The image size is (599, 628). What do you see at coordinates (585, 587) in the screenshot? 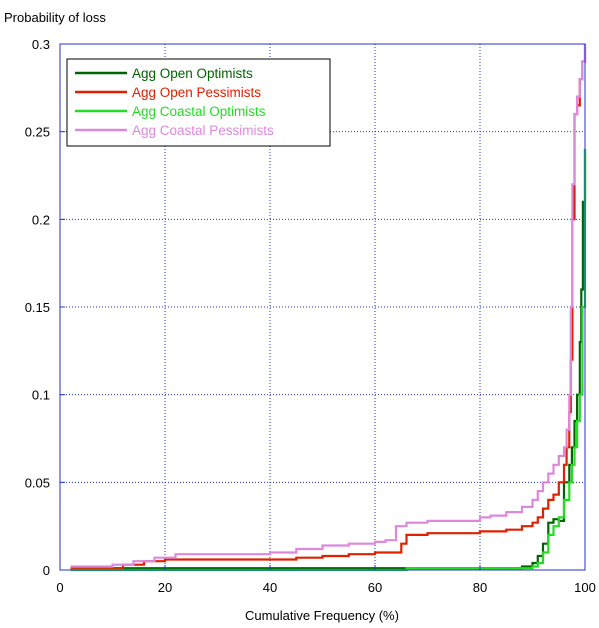
I see `x-tick-label: 100` at bounding box center [585, 587].